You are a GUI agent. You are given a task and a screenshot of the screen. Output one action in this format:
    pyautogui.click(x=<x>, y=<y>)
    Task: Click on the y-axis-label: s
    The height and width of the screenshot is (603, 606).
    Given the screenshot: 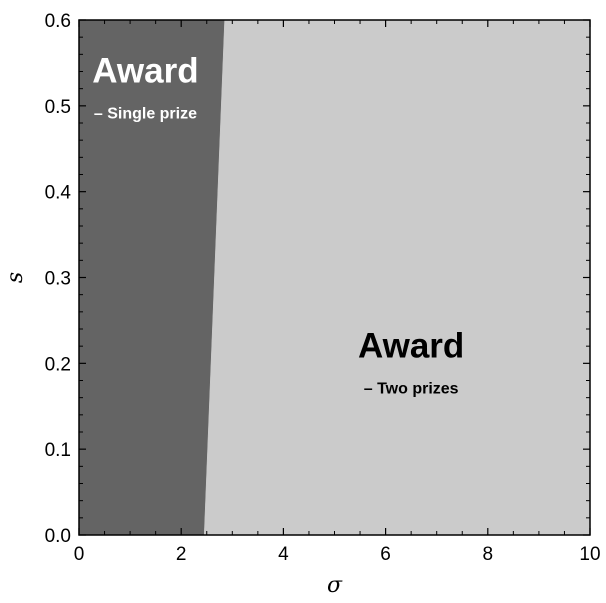 What is the action you would take?
    pyautogui.click(x=15, y=277)
    